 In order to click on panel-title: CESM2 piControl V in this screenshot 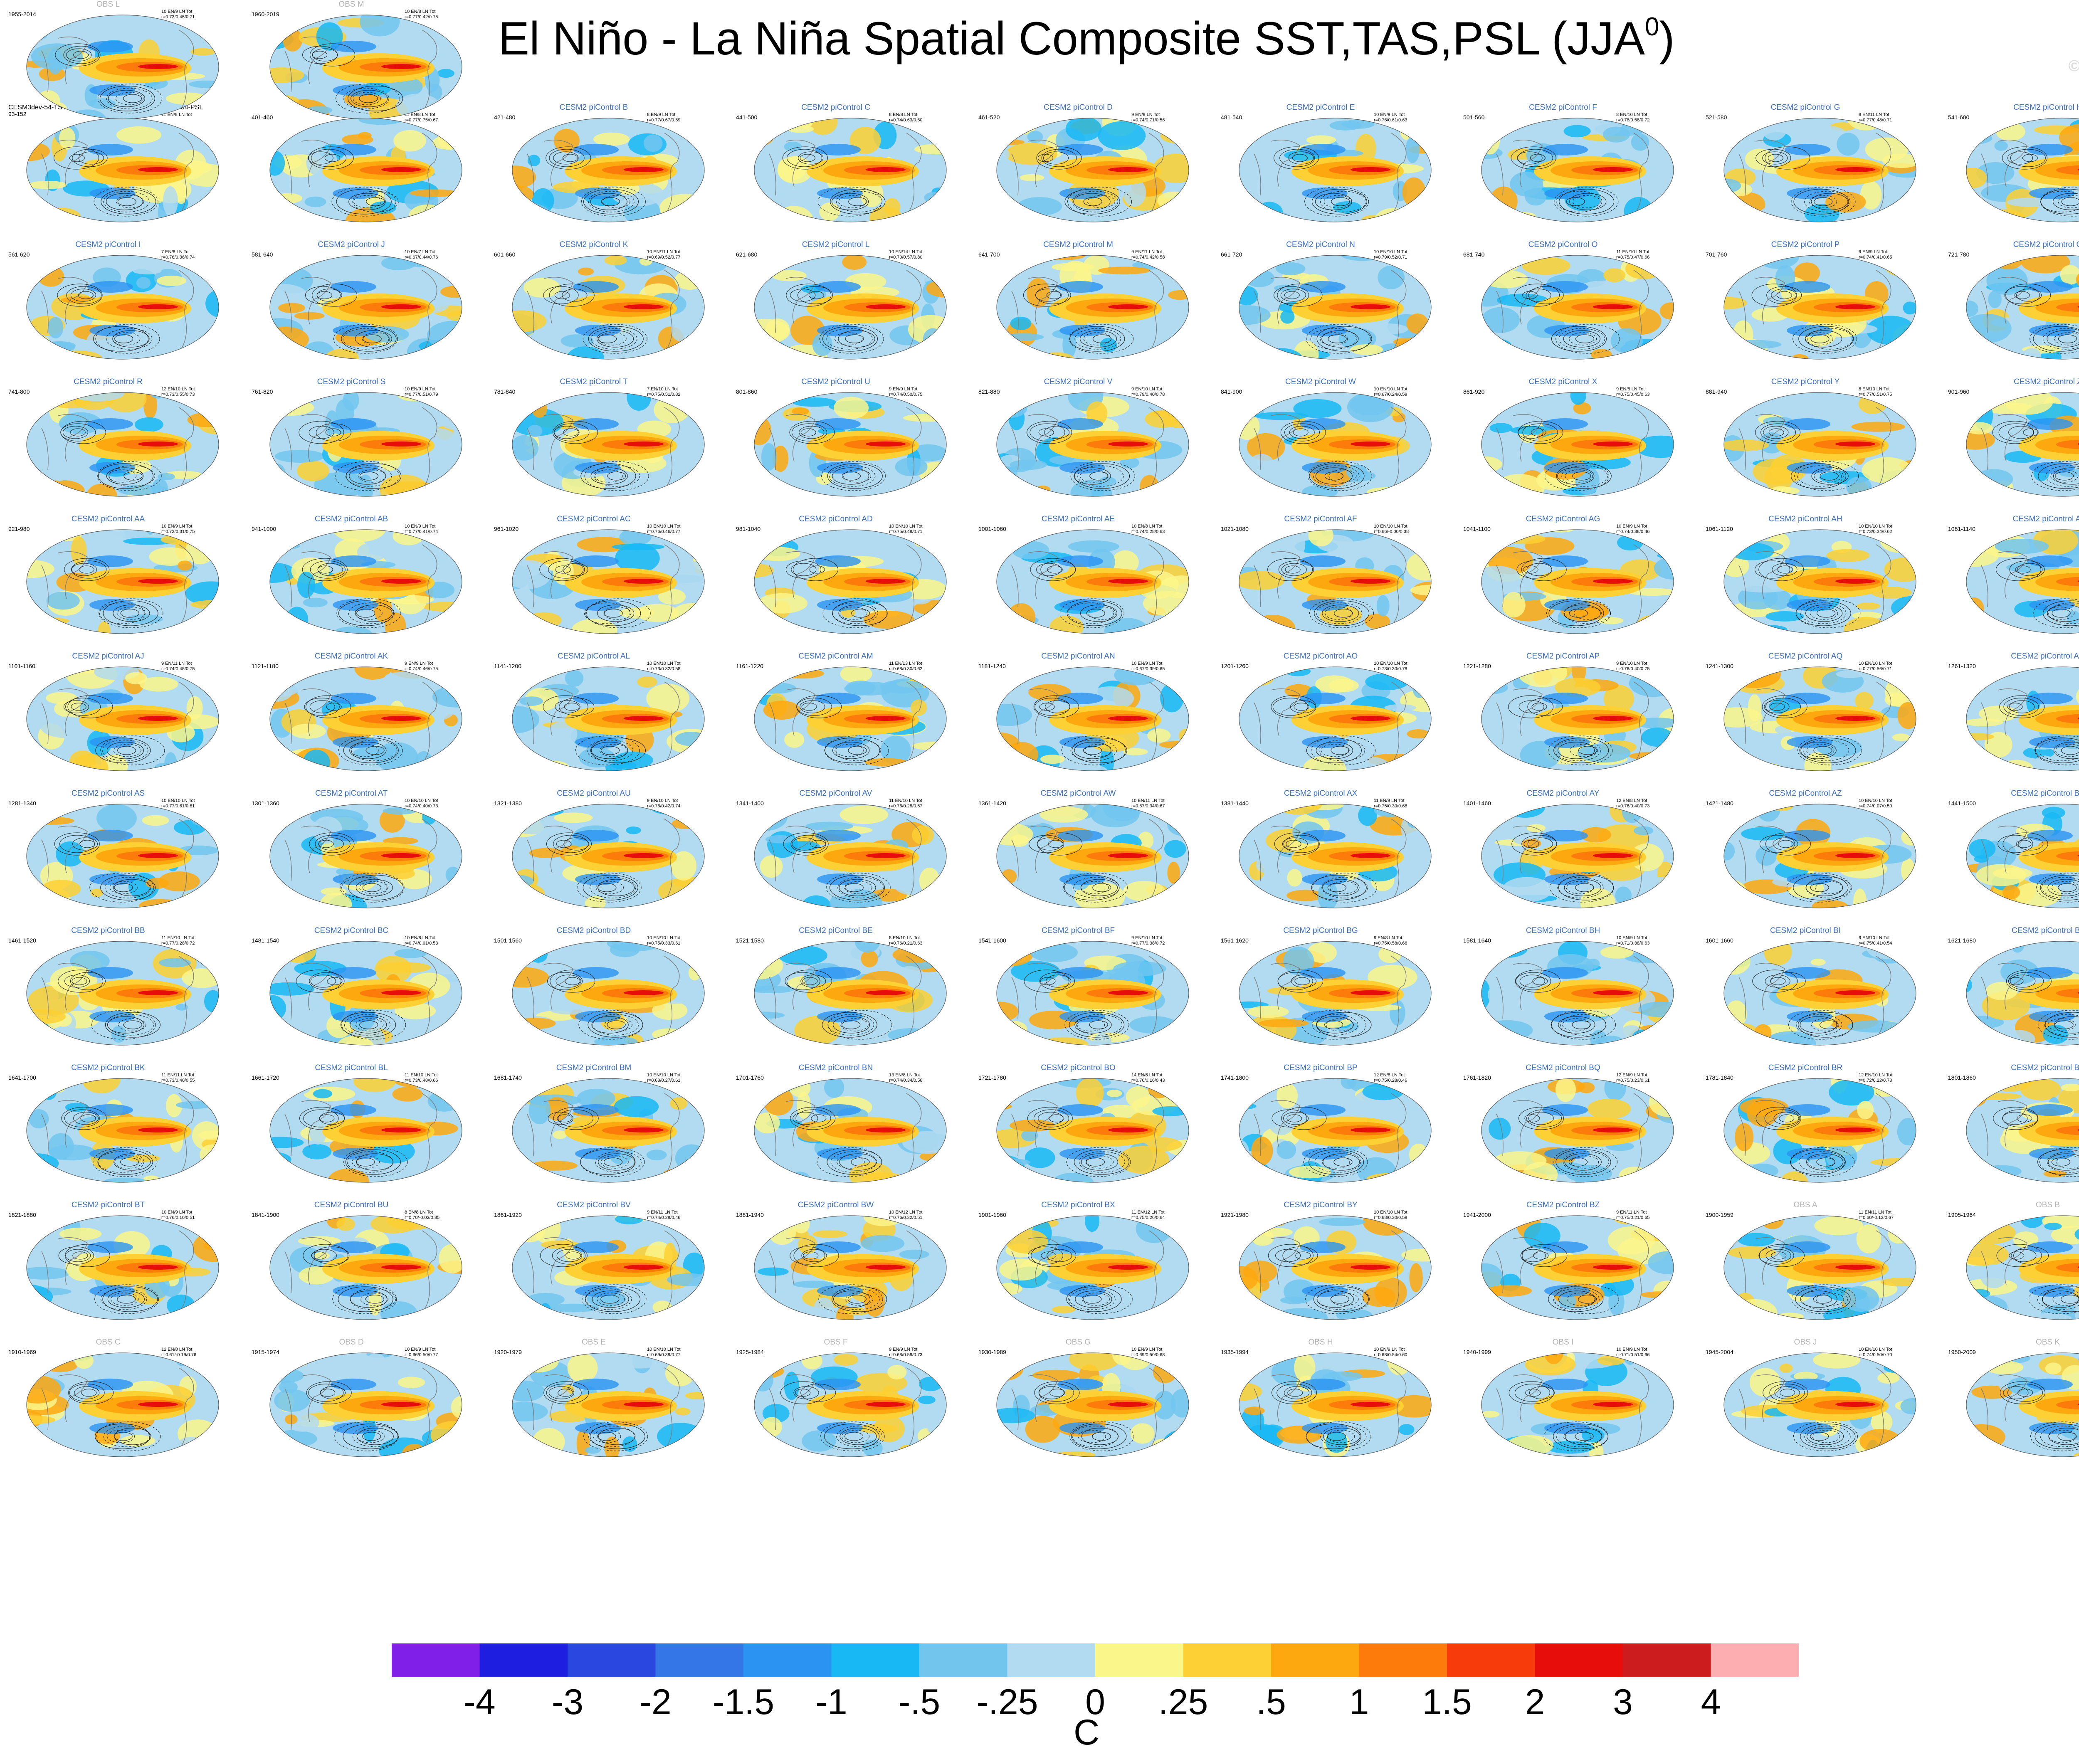, I will do `click(1078, 382)`.